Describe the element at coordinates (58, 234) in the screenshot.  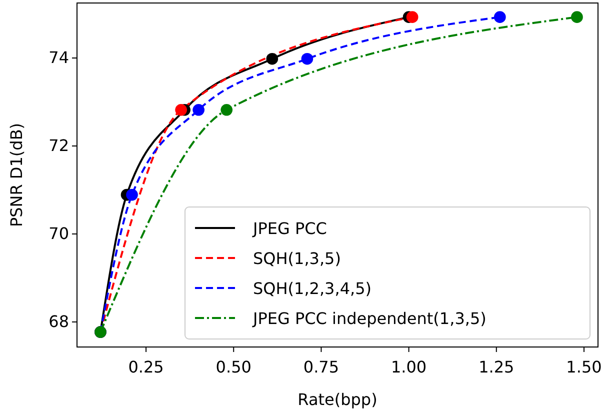
I see `y-tick-label: 70` at that location.